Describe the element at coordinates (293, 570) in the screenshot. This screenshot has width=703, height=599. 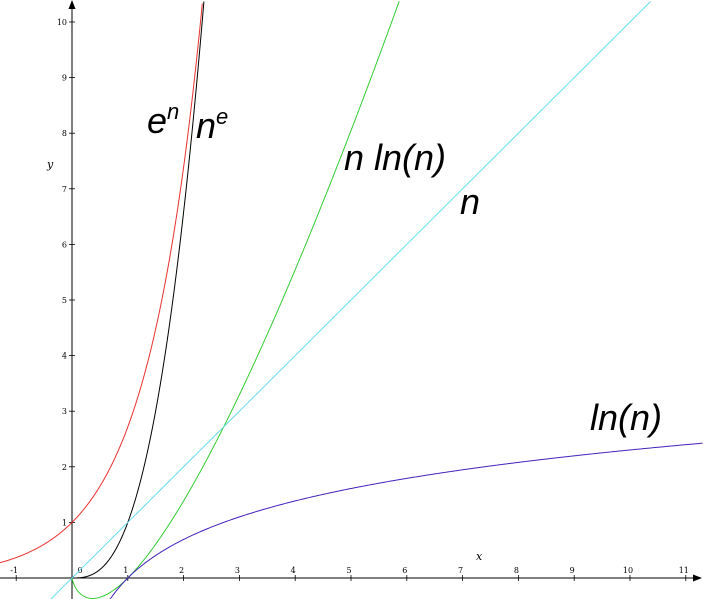
I see `x-tick-label: 4` at that location.